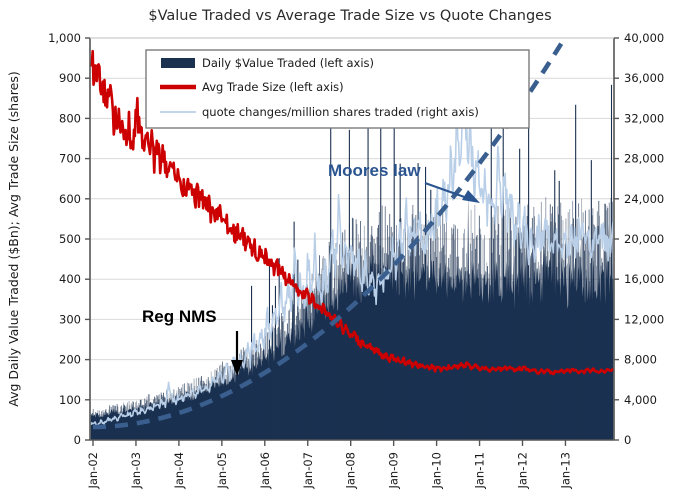 The image size is (699, 503). I want to click on right-tick-label: 12,000, so click(644, 319).